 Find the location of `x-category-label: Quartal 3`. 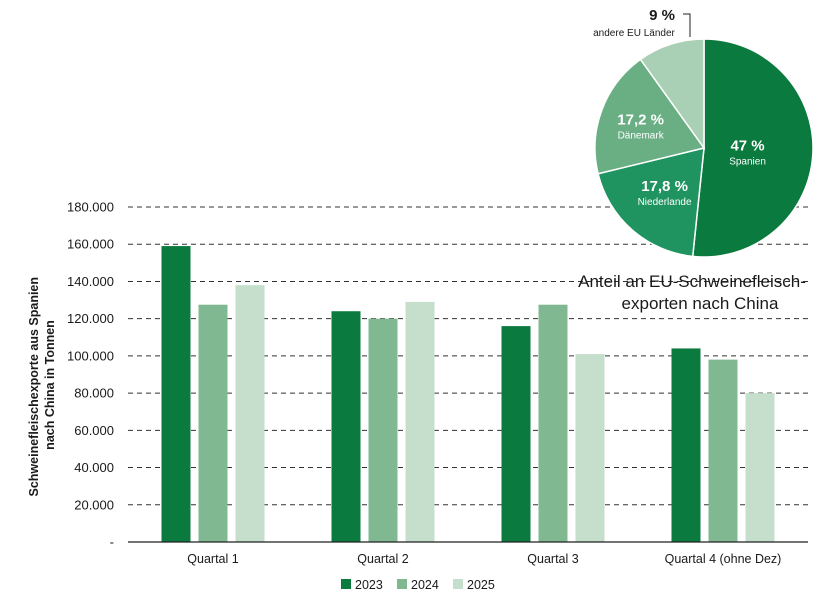

x-category-label: Quartal 3 is located at coordinates (552, 559).